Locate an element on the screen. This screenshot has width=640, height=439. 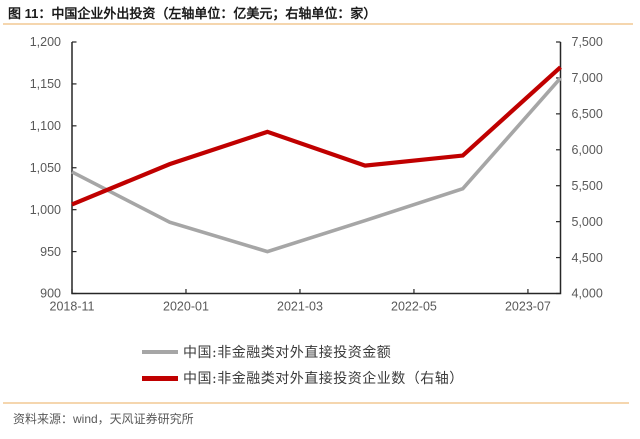
svg-text: 900 is located at coordinates (50, 294).